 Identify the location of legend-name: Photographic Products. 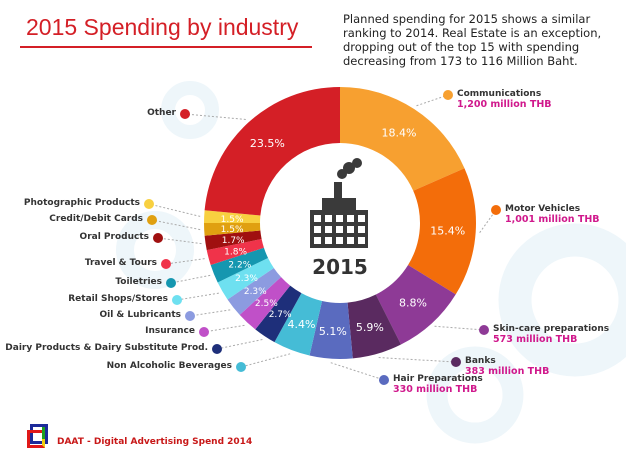
(81, 203).